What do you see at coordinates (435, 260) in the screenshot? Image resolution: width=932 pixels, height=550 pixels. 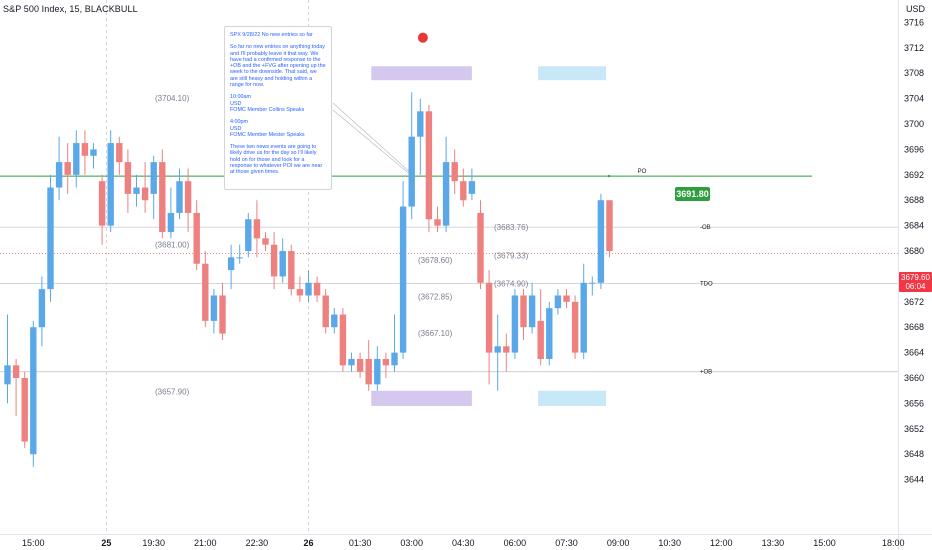 I see `price-annotation: (3678.60)` at bounding box center [435, 260].